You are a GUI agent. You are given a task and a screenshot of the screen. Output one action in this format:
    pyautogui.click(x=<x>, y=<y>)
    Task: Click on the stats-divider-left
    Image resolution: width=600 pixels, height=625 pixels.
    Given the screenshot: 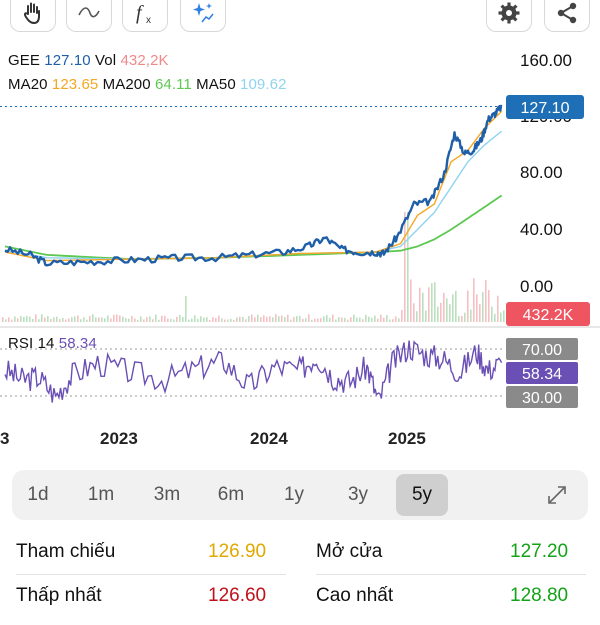 What is the action you would take?
    pyautogui.click(x=151, y=574)
    